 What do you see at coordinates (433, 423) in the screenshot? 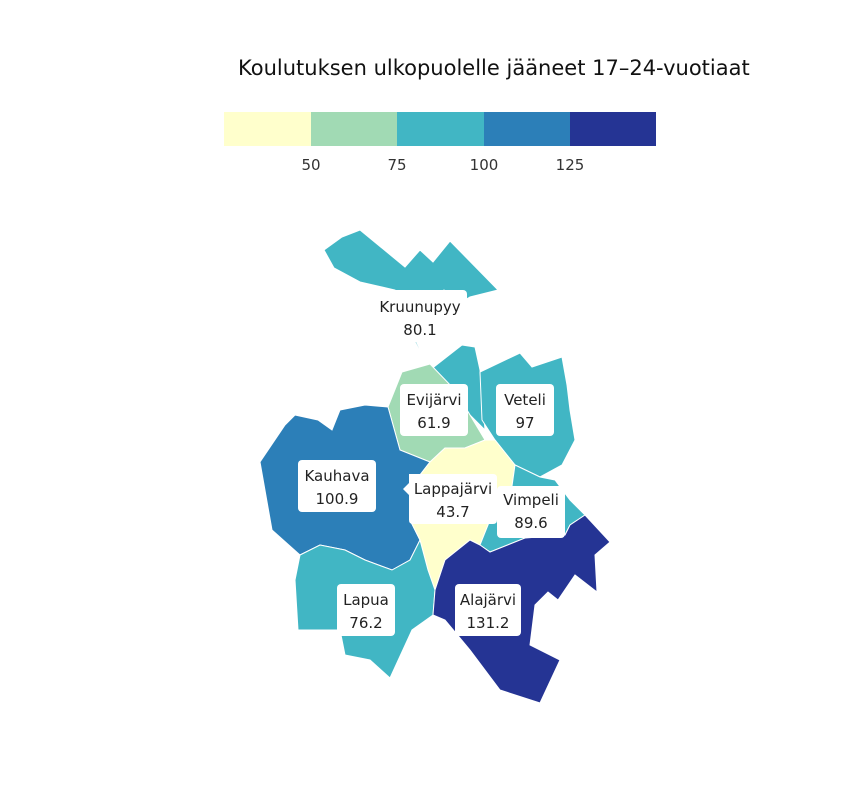
I see `label-evijarvi-value: 61.9` at bounding box center [433, 423].